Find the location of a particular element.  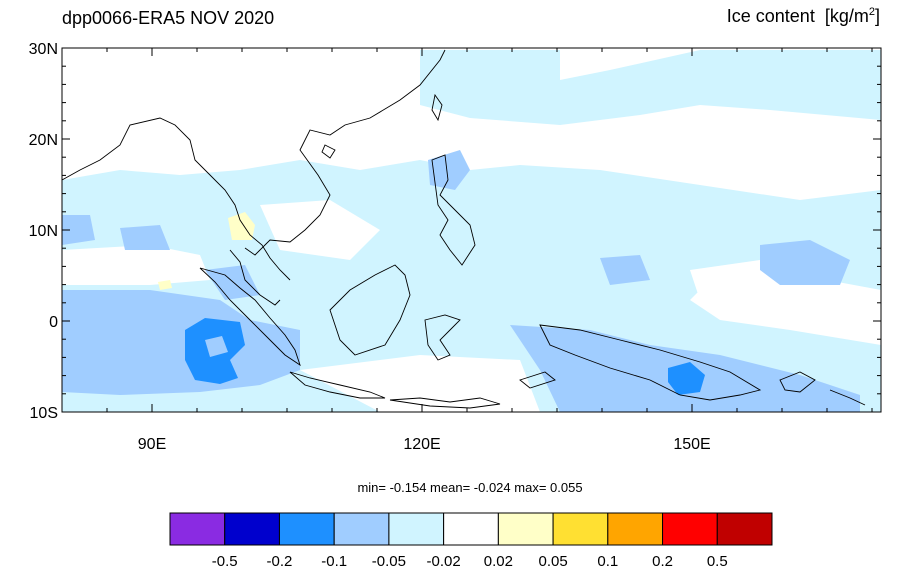

coast-malay-peninsula is located at coordinates (255, 277).